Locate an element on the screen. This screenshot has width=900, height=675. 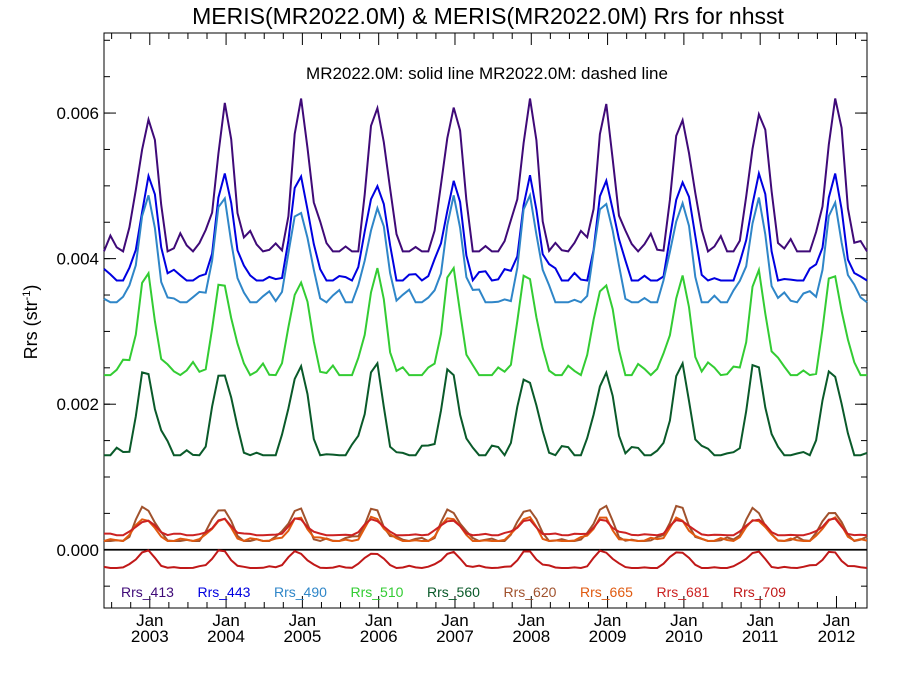
y-axis-label: Rrs (str-1) is located at coordinates (31, 322).